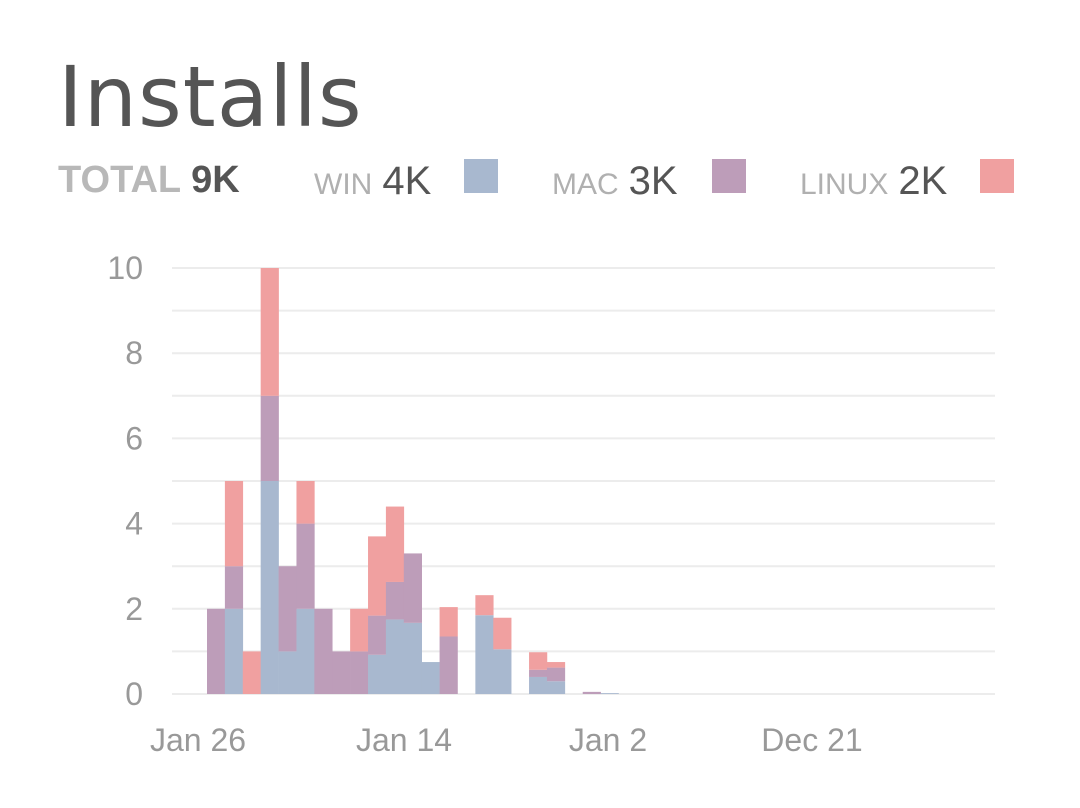 The width and height of the screenshot is (1080, 808). What do you see at coordinates (134, 353) in the screenshot?
I see `y-tick-label: 8` at bounding box center [134, 353].